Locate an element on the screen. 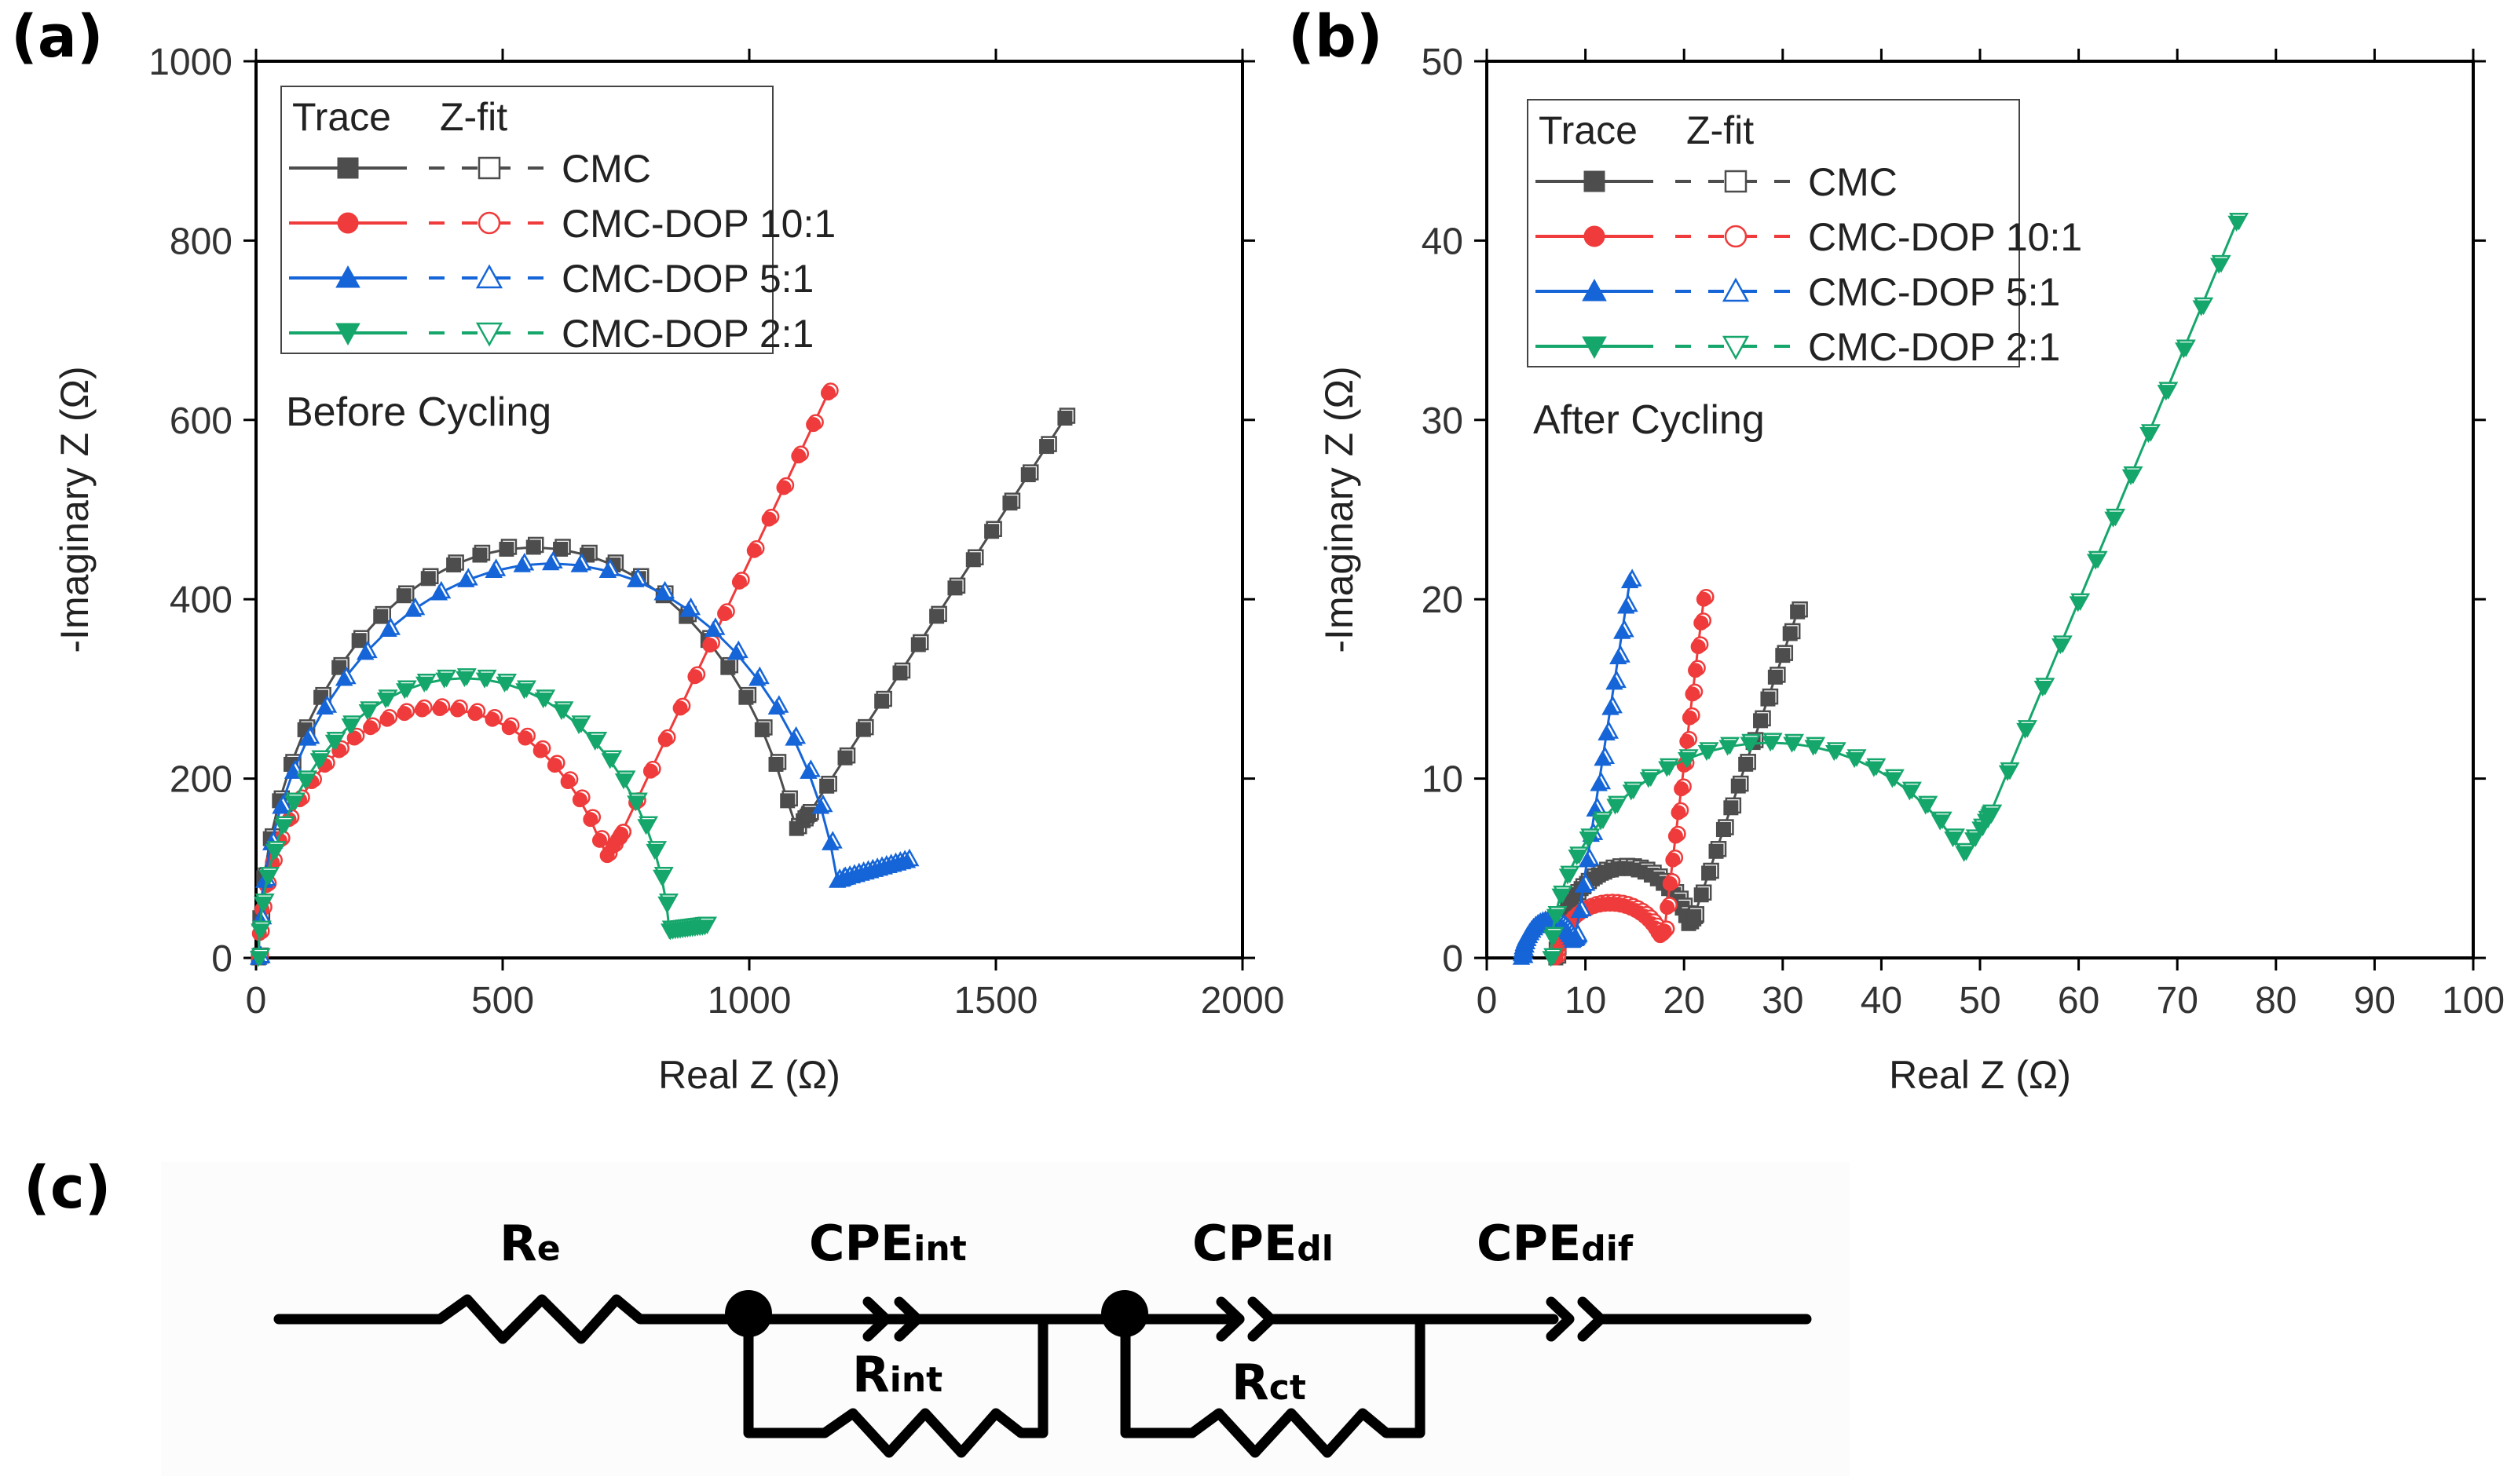  equivalent-circuit: Re CPEint Rint CPEdl Rct CPEdif is located at coordinates (1006, 1319).